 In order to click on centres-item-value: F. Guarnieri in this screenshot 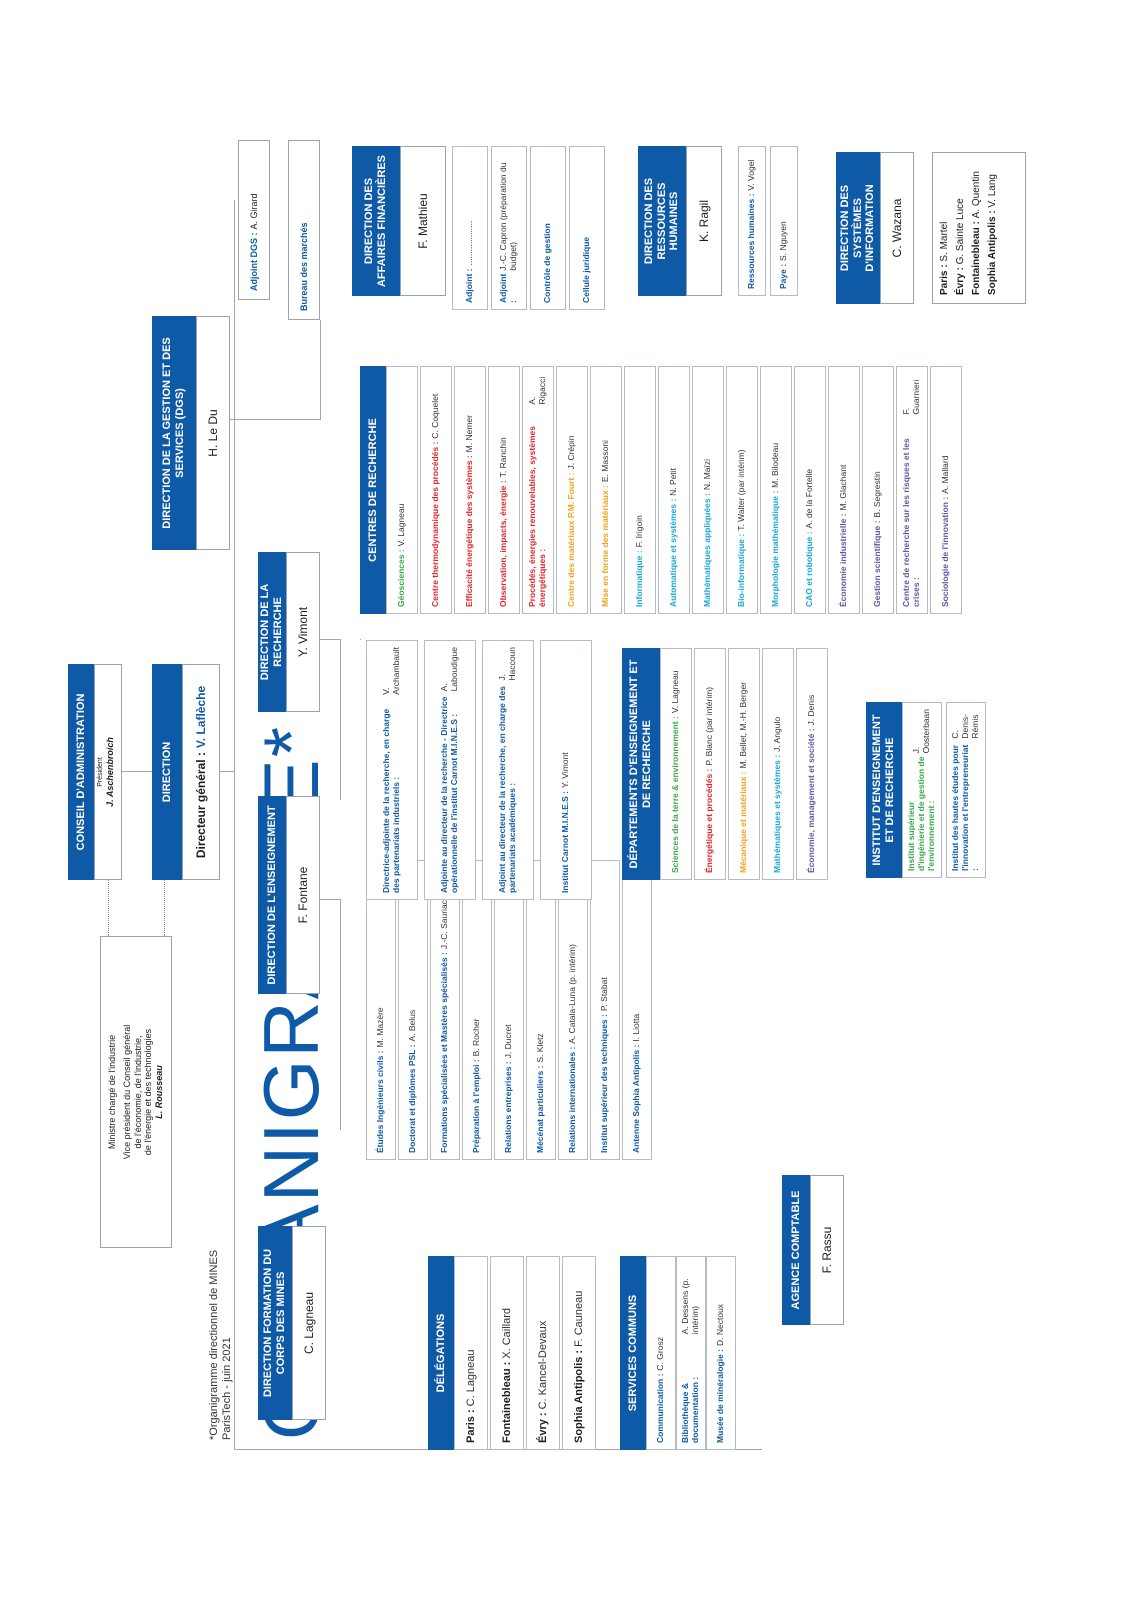, I will do `click(911, 397)`.